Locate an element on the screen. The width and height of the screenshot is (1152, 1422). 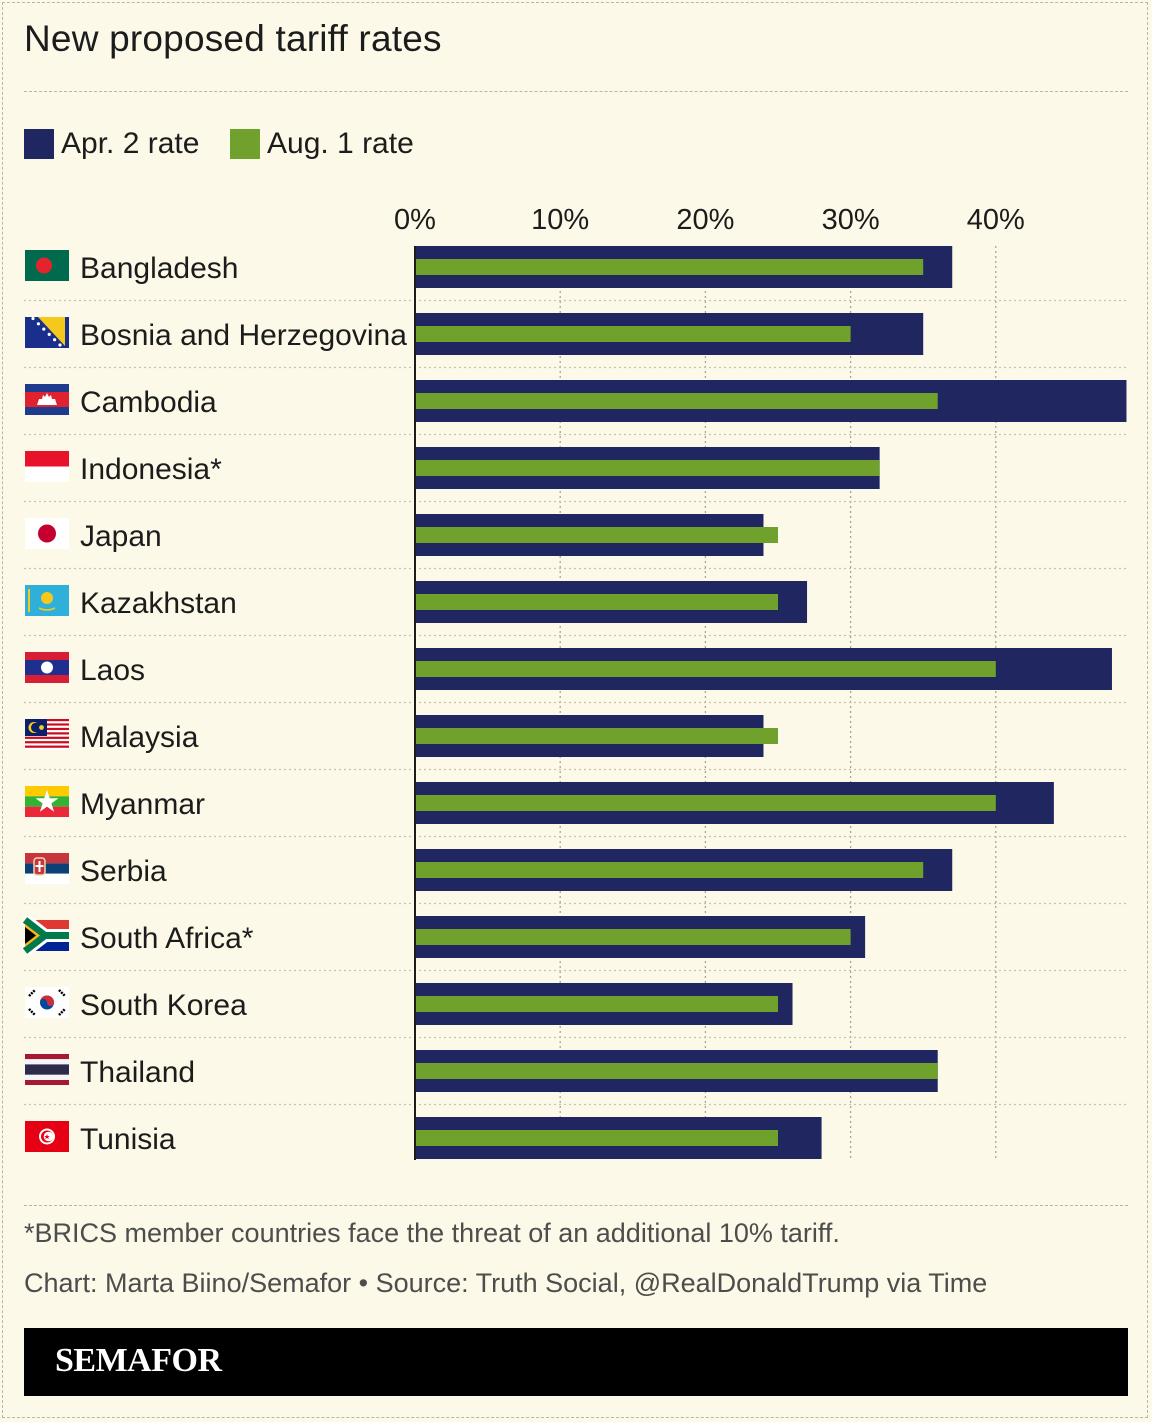
tunisia-flag-icon is located at coordinates (47, 1136).